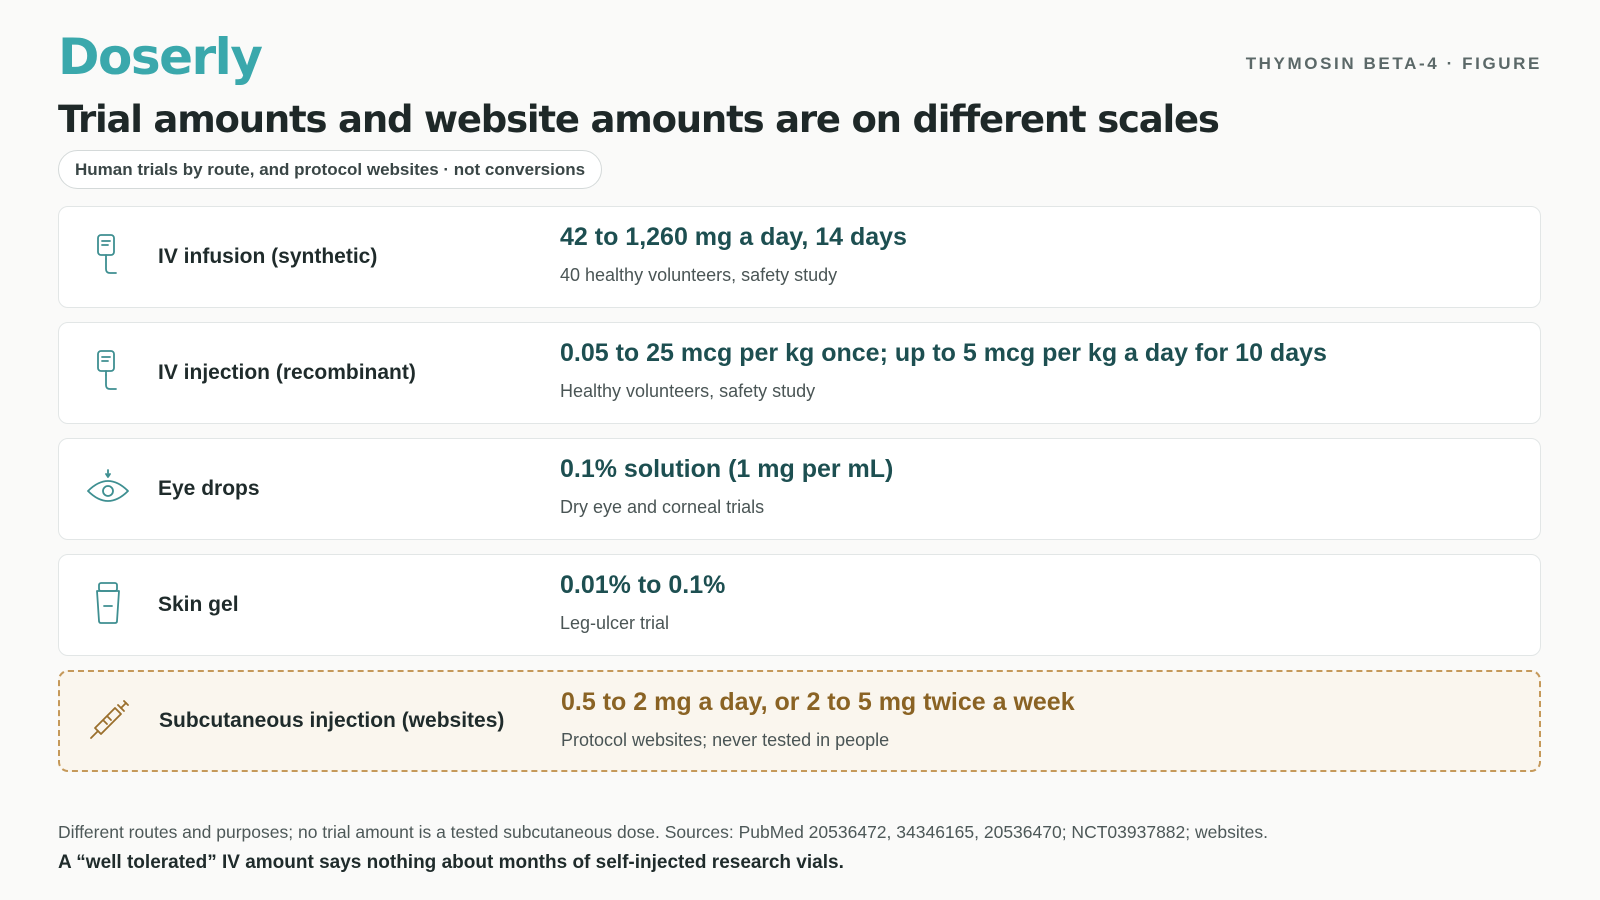 The height and width of the screenshot is (900, 1600). Describe the element at coordinates (108, 603) in the screenshot. I see `gel-tube-icon` at that location.